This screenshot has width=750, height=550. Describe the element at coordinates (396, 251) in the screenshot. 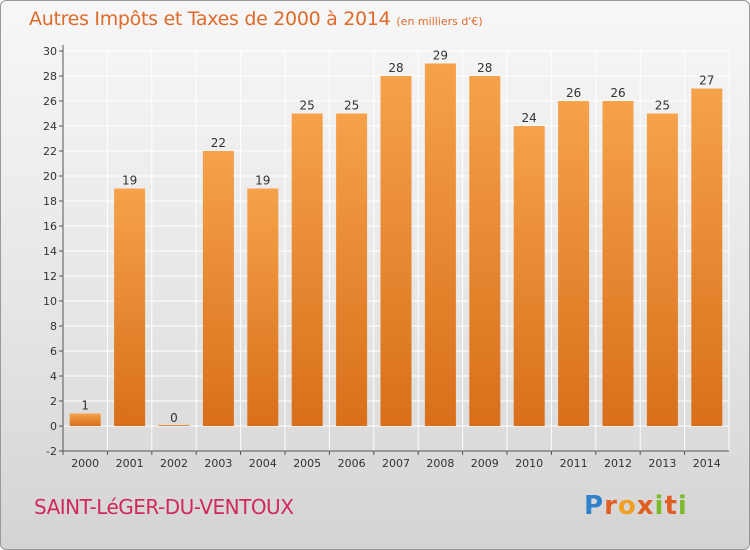

I see `bar-2007` at that location.